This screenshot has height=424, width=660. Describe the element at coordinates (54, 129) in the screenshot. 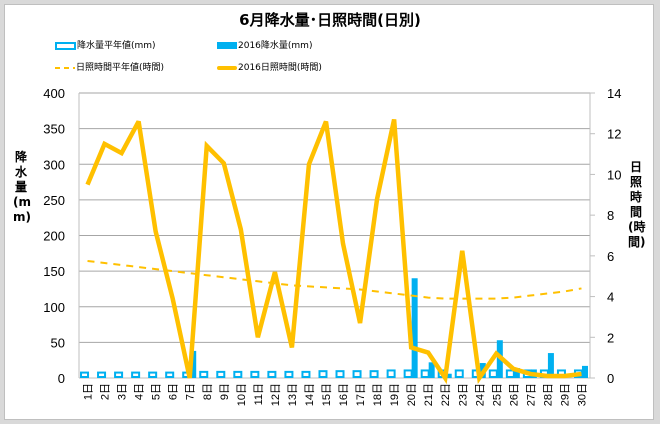

I see `y-tick-label: 350` at that location.